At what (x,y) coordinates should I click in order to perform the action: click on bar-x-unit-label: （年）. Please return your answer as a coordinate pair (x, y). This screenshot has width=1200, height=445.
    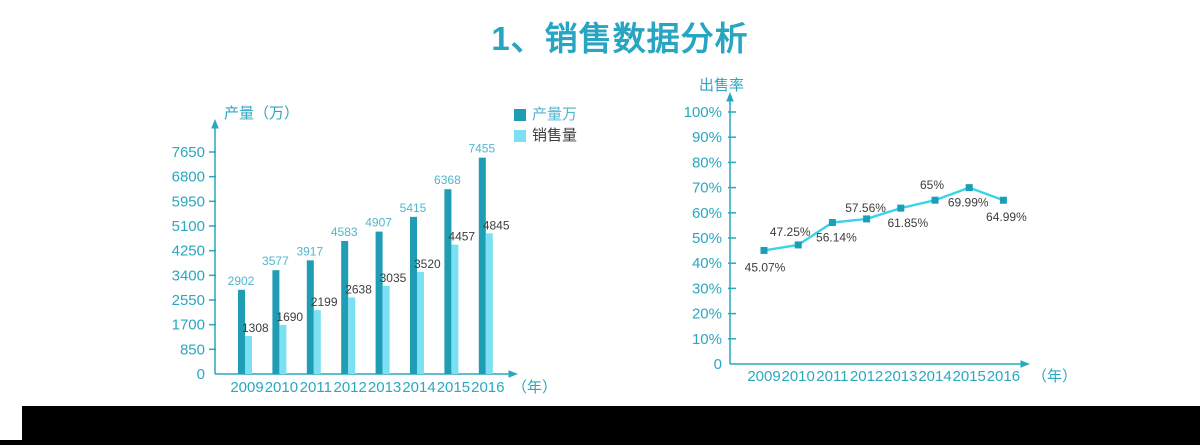
    Looking at the image, I should click on (534, 387).